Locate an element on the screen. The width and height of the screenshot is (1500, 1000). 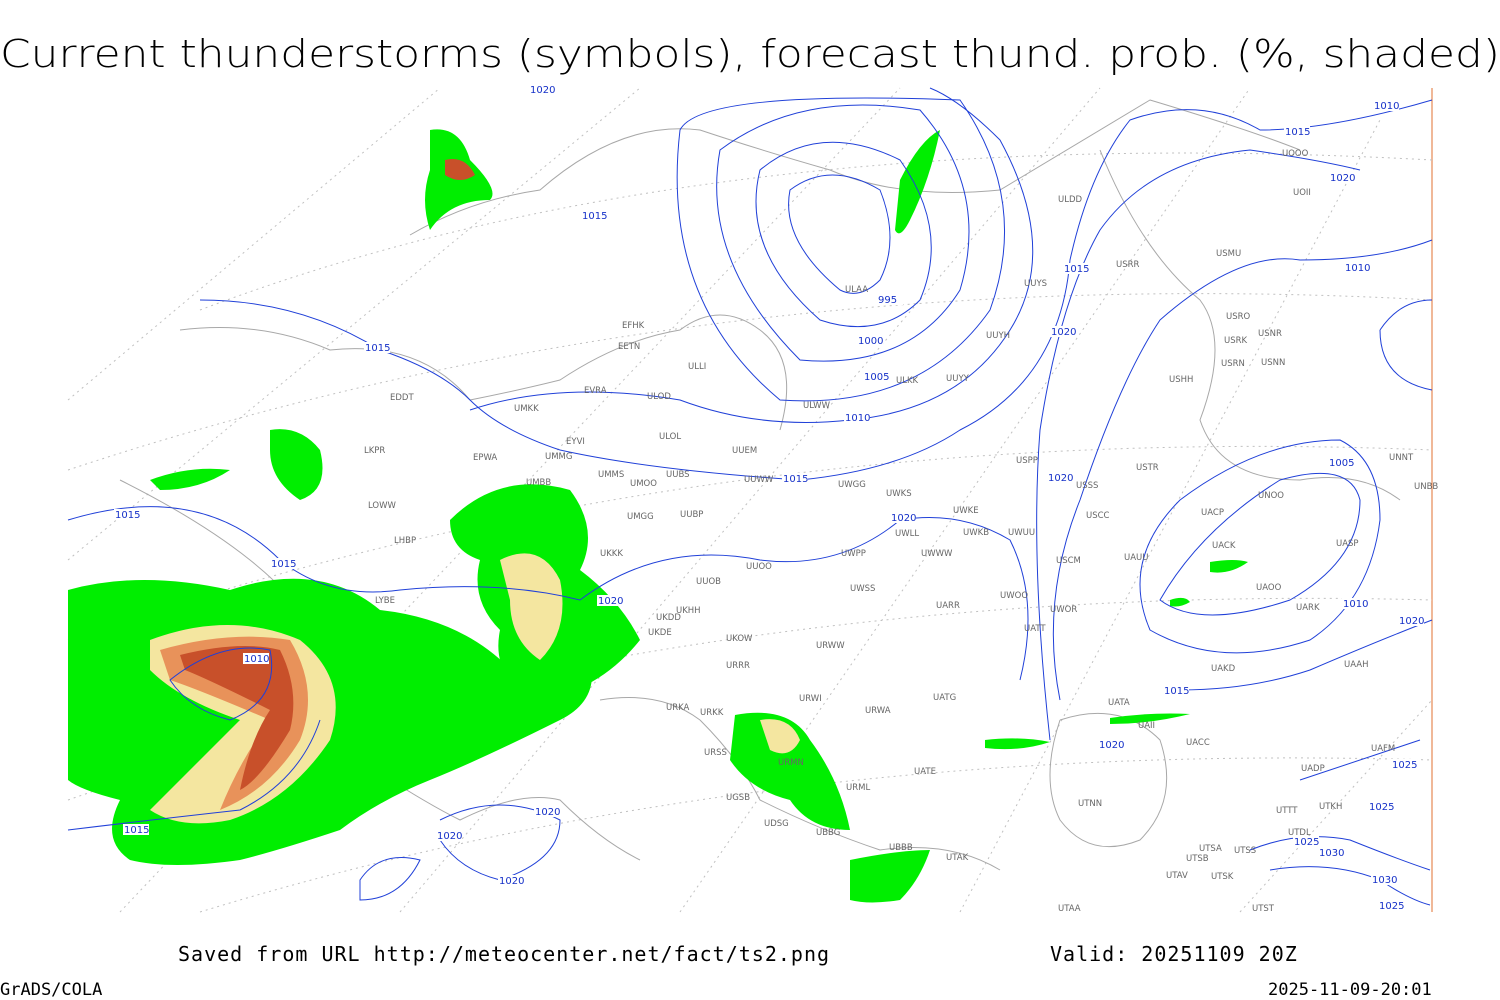
station-label: UKHH is located at coordinates (688, 611).